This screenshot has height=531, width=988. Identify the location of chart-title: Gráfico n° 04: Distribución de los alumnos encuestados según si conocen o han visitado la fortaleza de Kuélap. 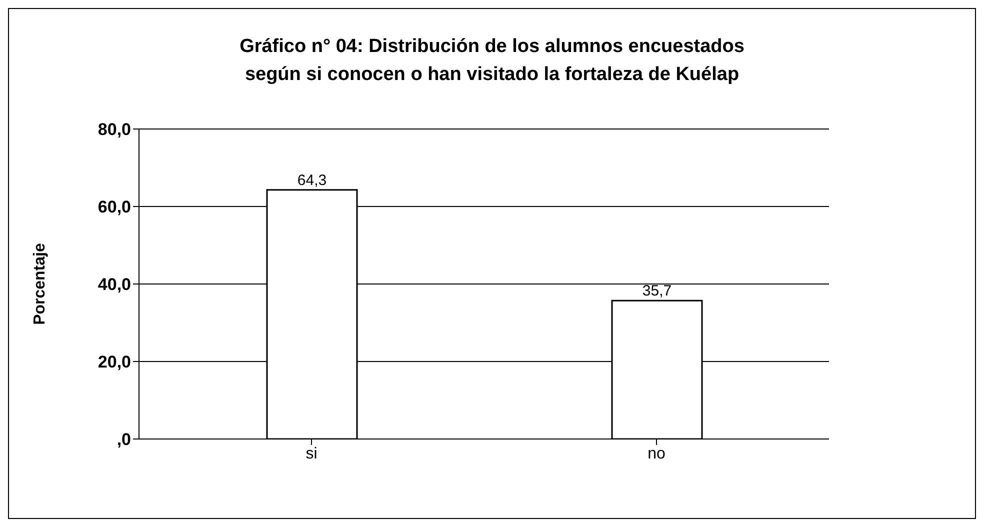
(492, 61).